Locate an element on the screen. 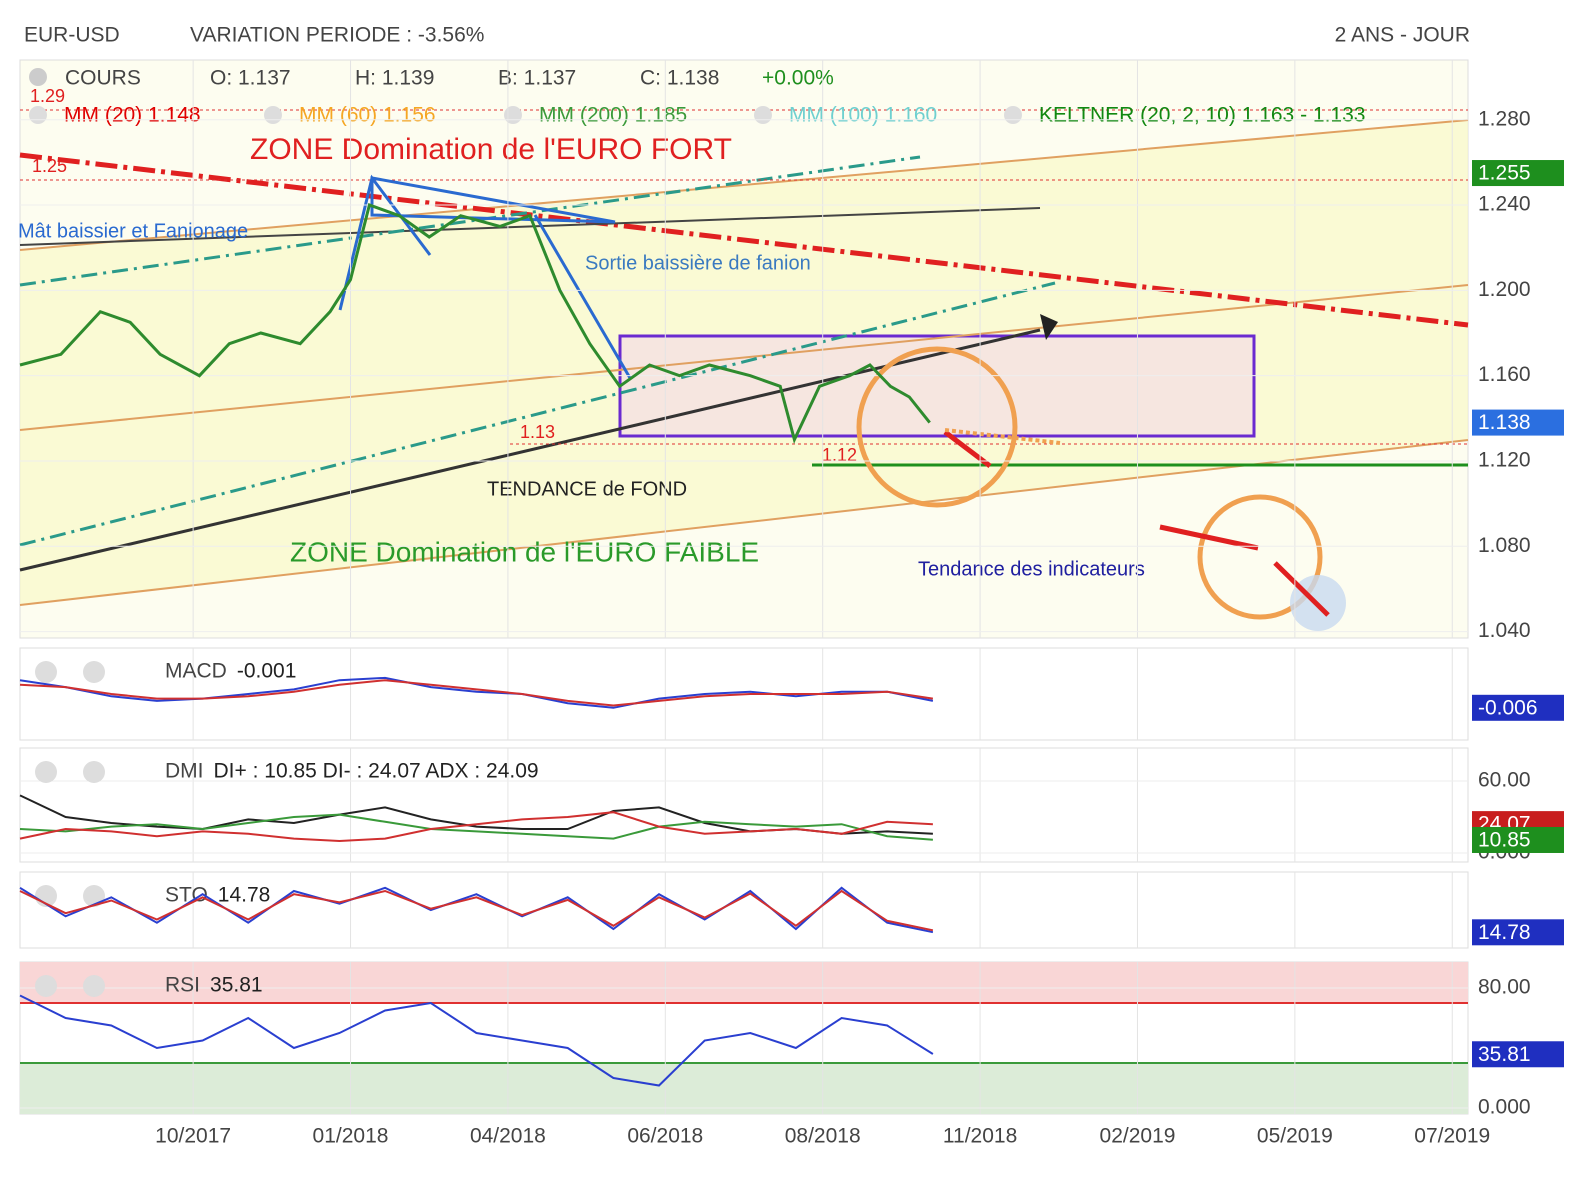  price-flag-label: 1.138 is located at coordinates (1504, 422).